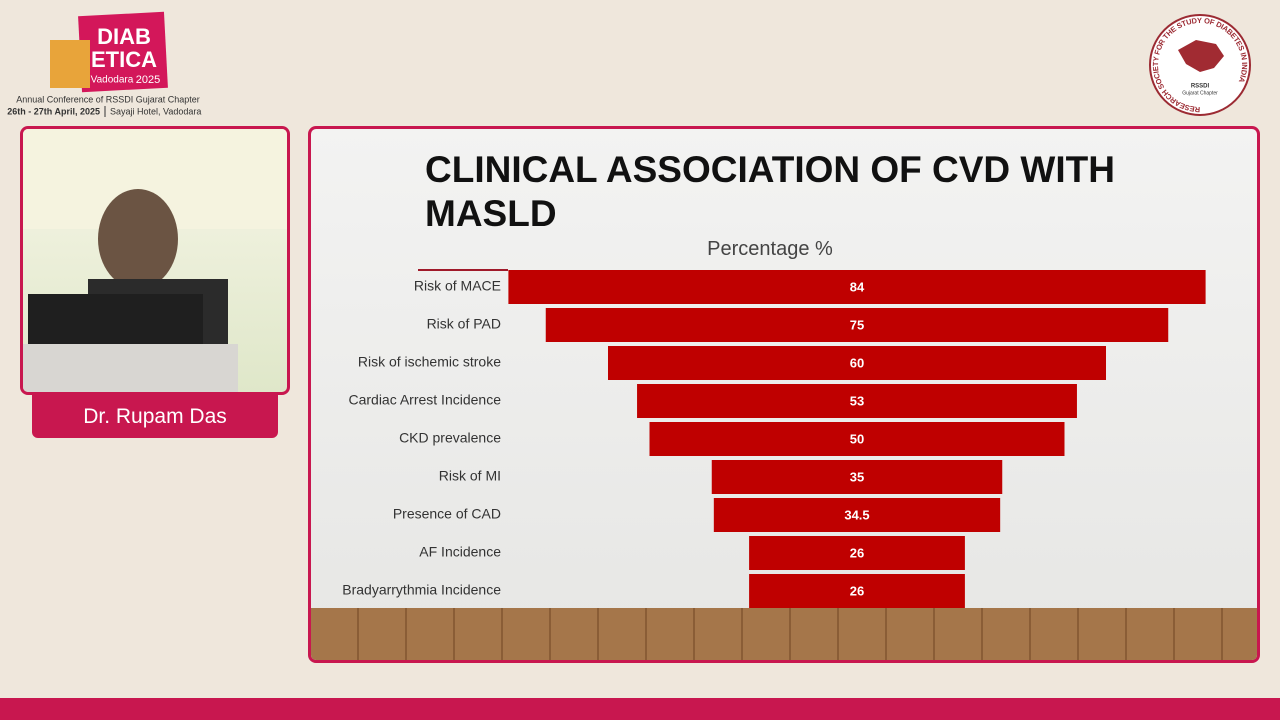 This screenshot has width=1280, height=720. Describe the element at coordinates (124, 59) in the screenshot. I see `brand-text: ETICA` at that location.